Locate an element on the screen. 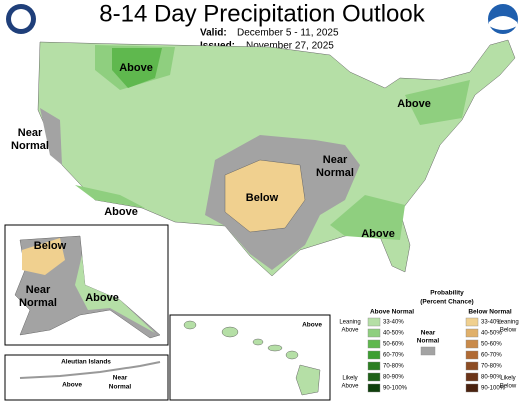 The height and width of the screenshot is (405, 525). issued-date: November 27, 2025 is located at coordinates (290, 46).